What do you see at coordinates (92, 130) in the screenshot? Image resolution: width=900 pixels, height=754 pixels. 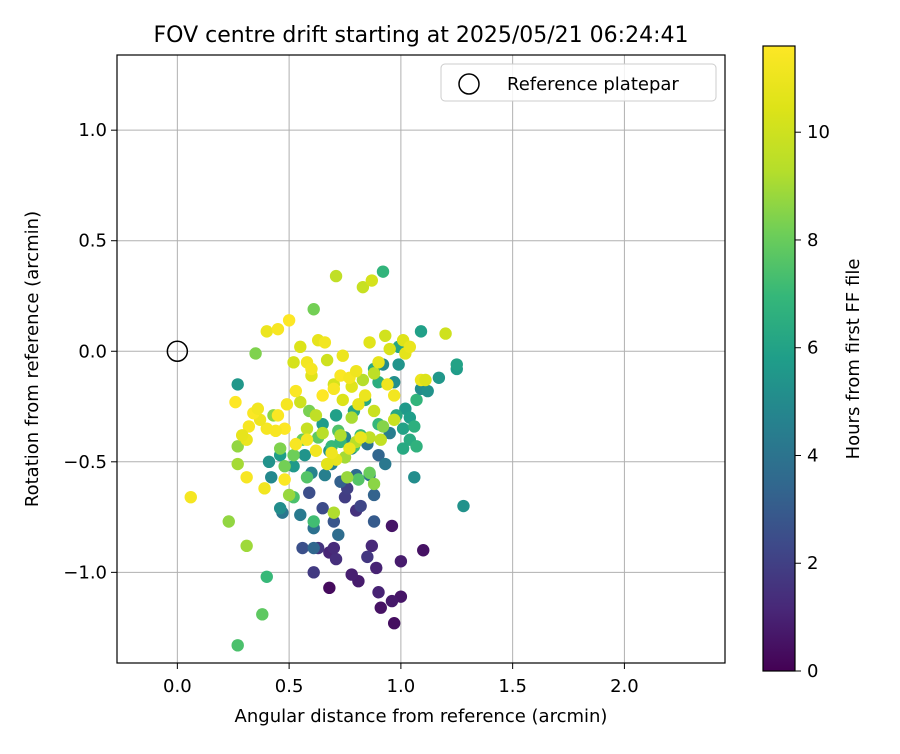 I see `y-tick-label: 1.0` at bounding box center [92, 130].